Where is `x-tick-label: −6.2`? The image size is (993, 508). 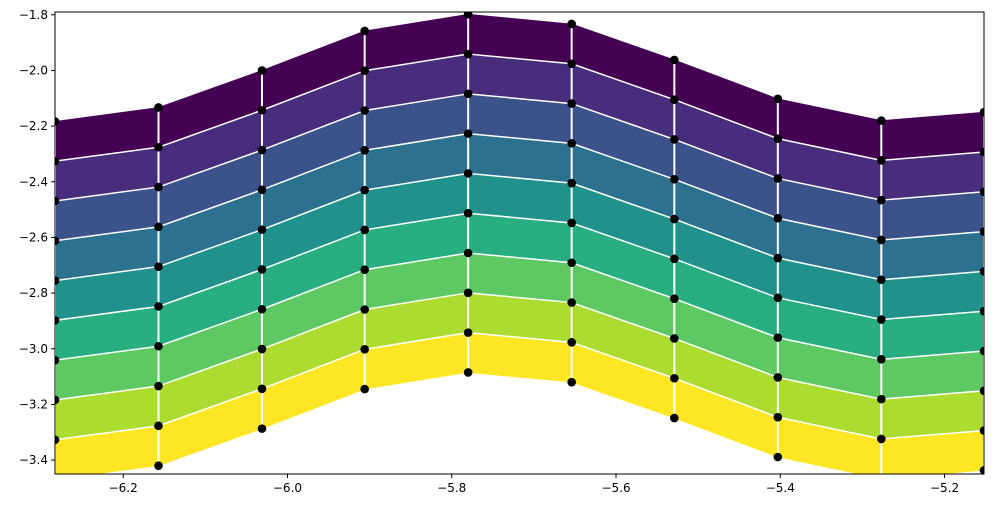 x-tick-label: −6.2 is located at coordinates (123, 488).